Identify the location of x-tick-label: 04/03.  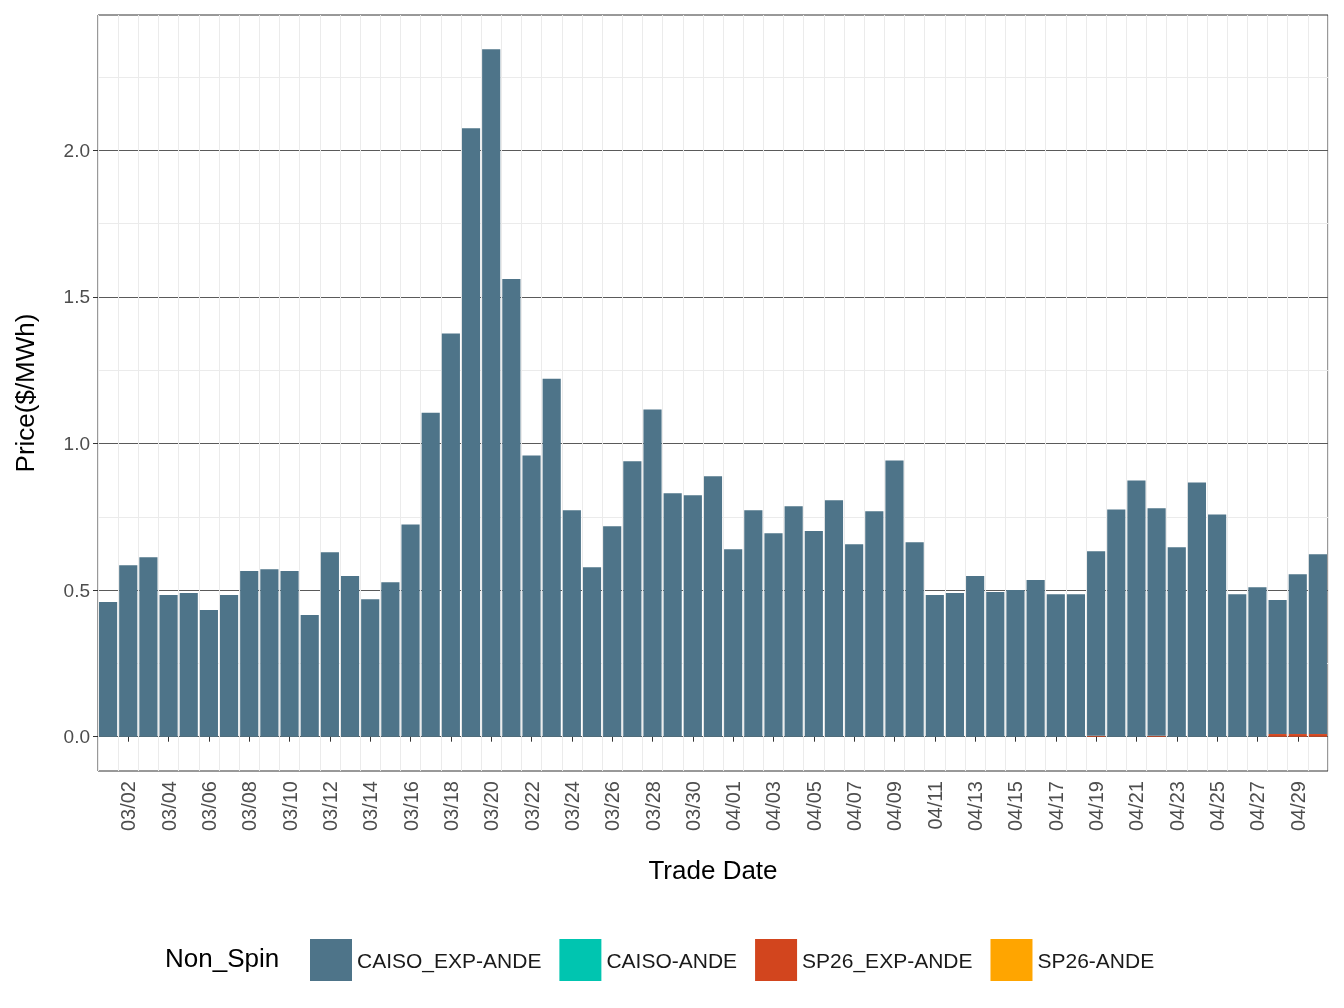
(773, 806).